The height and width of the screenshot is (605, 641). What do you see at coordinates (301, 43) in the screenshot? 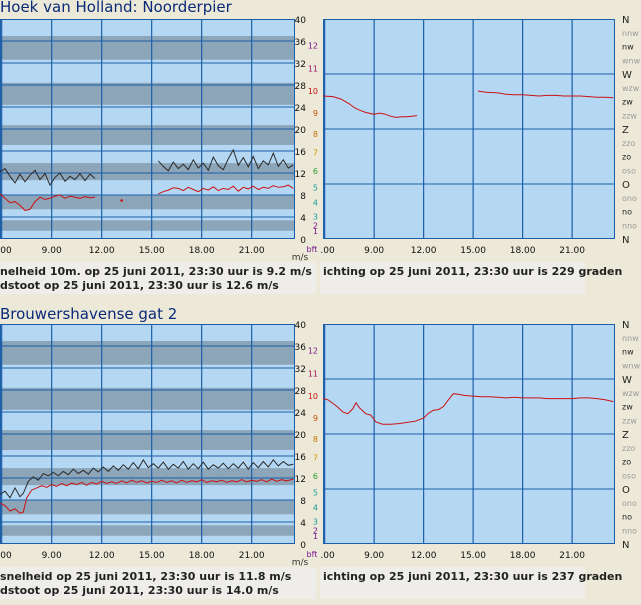
I see `y-tick-label: 36` at bounding box center [301, 43].